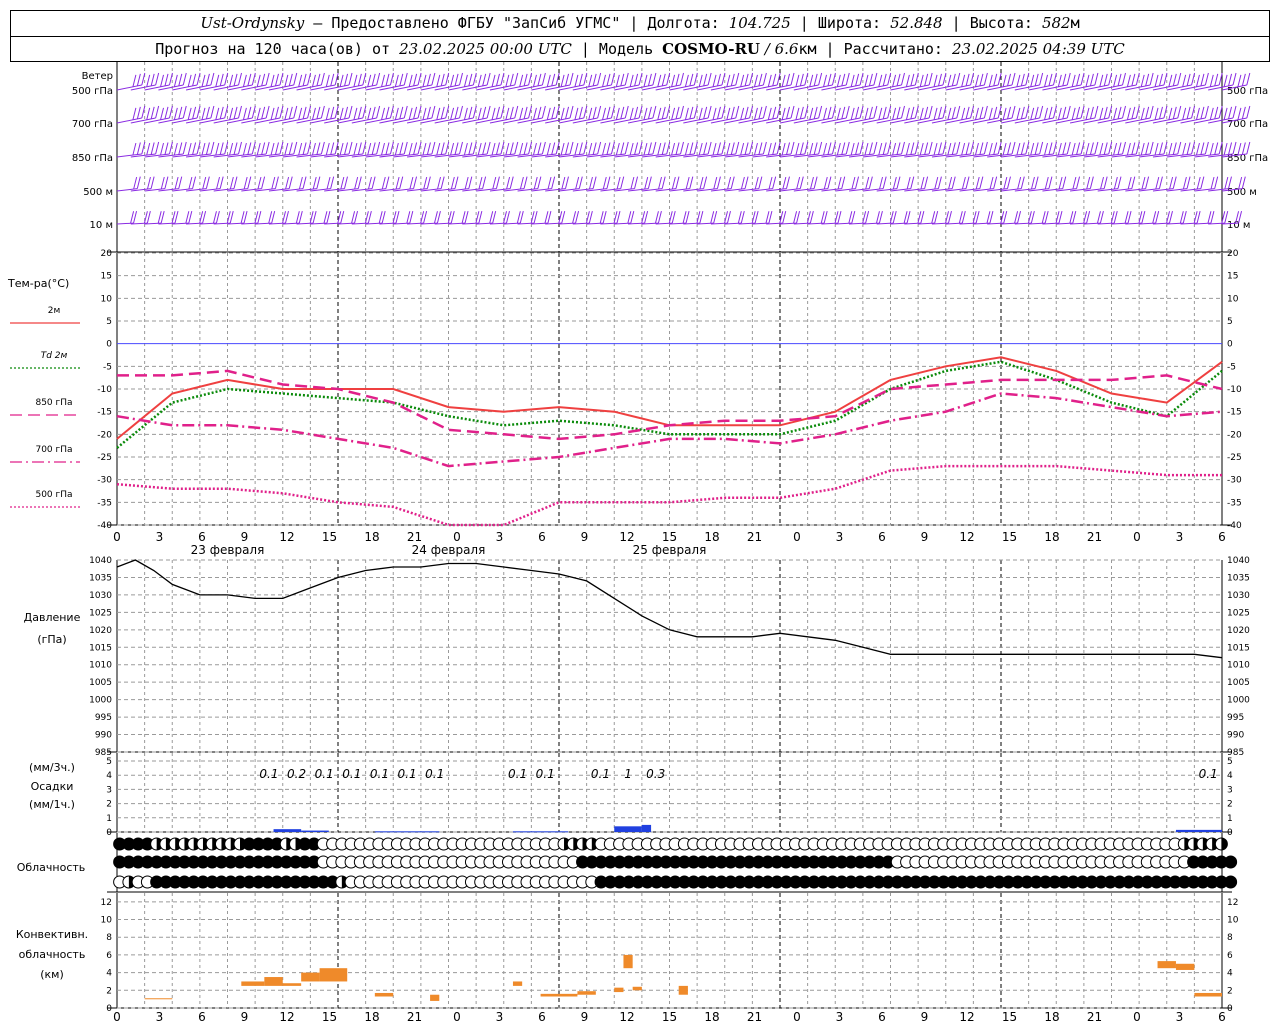 The width and height of the screenshot is (1280, 1024). I want to click on conv-bar, so click(384, 994).